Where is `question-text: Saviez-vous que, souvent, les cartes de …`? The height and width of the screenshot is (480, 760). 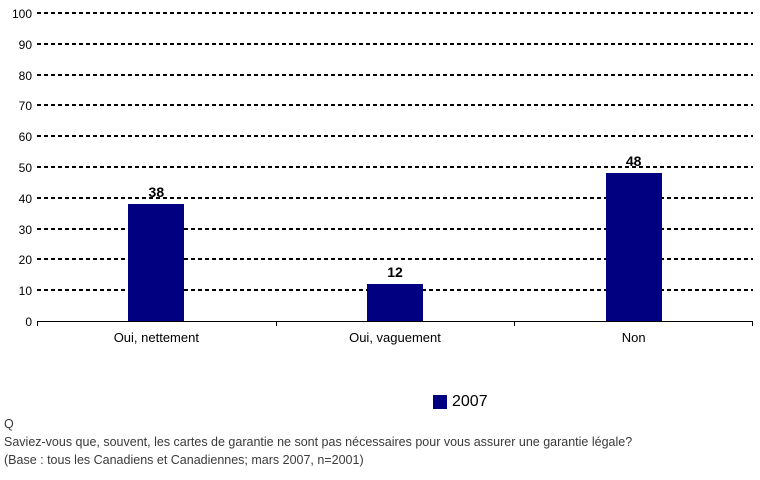
question-text: Saviez-vous que, souvent, les cartes de … is located at coordinates (318, 442).